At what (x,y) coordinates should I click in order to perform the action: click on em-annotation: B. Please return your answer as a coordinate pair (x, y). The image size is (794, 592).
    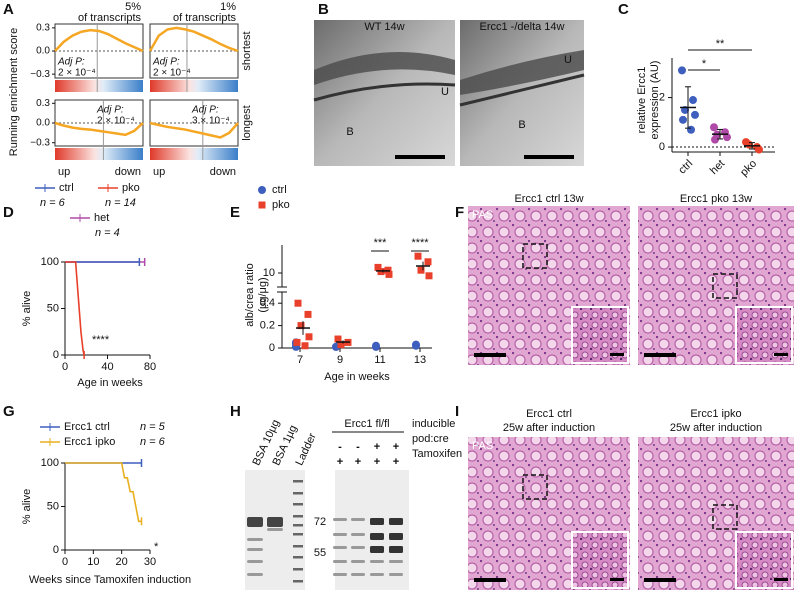
    Looking at the image, I should click on (521, 125).